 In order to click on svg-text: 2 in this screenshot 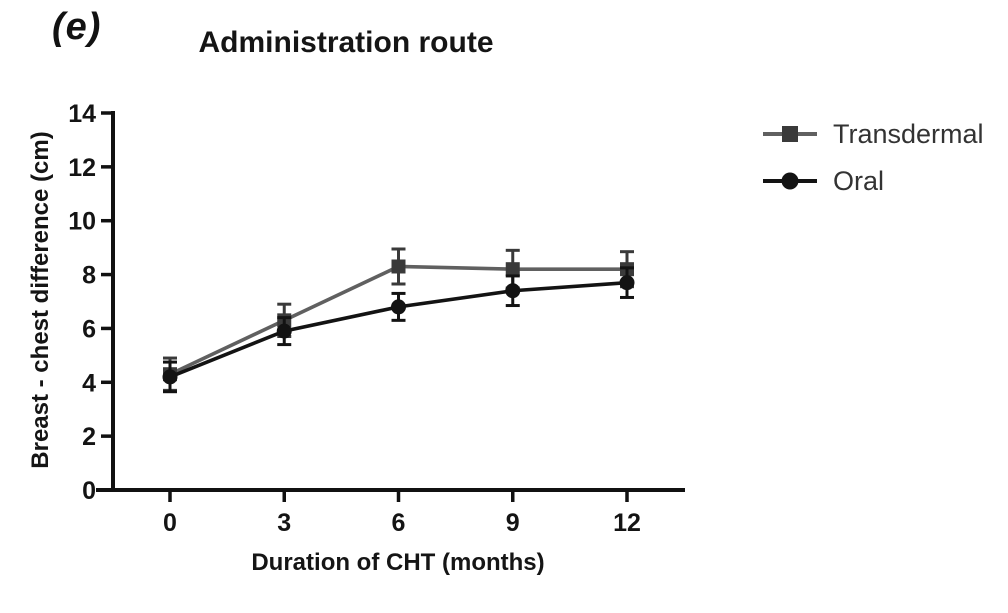, I will do `click(89, 437)`.